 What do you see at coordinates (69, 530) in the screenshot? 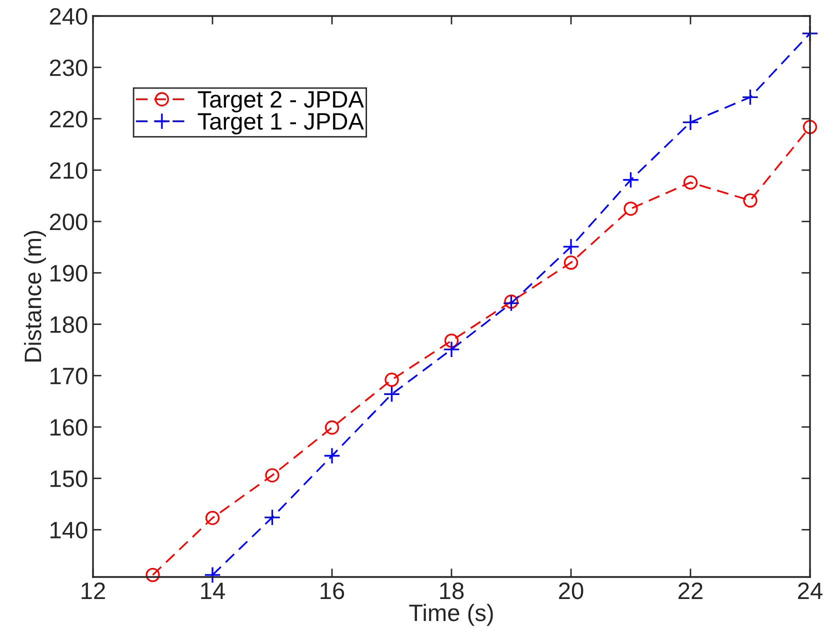
I see `y-tick-label: 140` at bounding box center [69, 530].